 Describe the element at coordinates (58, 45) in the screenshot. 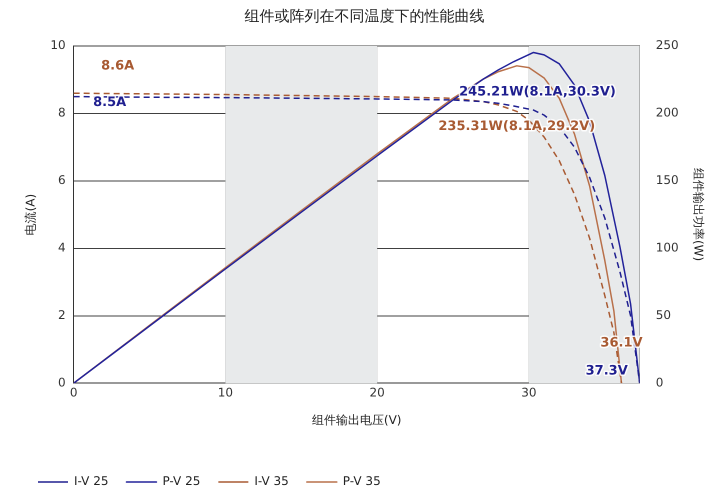

I see `y-tick-label: 10` at that location.